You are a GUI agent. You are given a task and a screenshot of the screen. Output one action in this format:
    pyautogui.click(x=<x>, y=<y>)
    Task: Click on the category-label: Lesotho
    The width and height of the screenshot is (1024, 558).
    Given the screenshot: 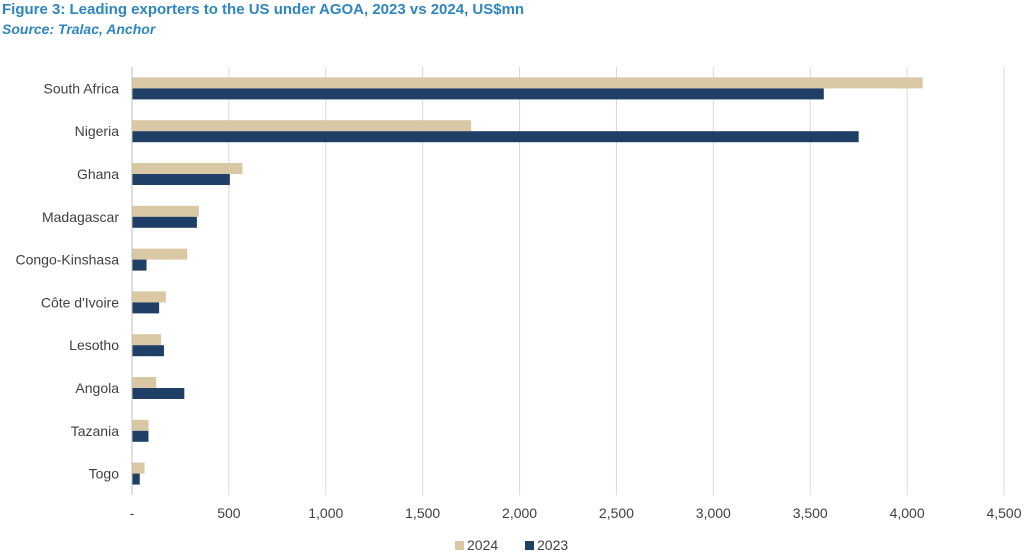 What is the action you would take?
    pyautogui.click(x=94, y=345)
    